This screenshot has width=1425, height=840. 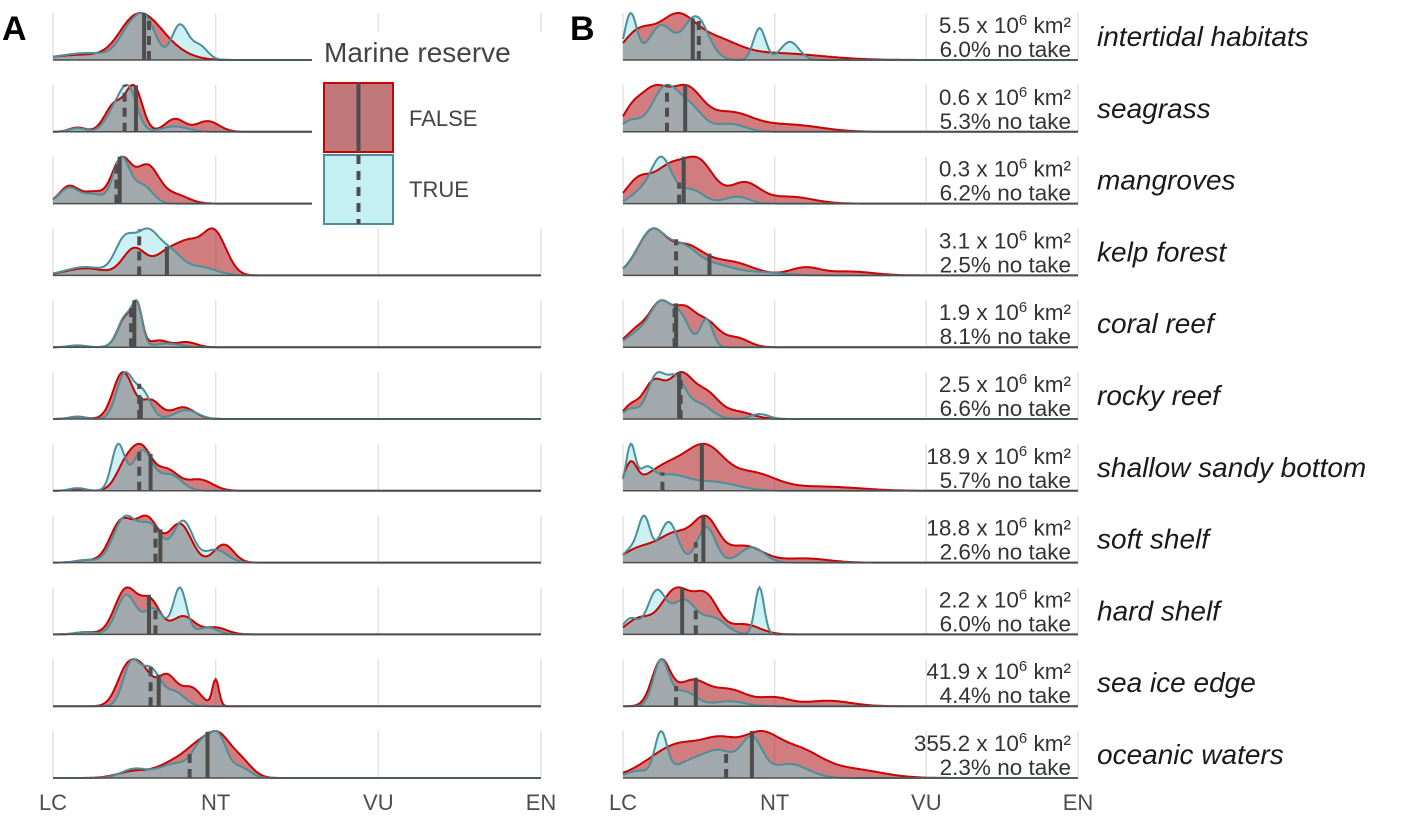 I want to click on legend-title: Marine reserve, so click(x=417, y=52).